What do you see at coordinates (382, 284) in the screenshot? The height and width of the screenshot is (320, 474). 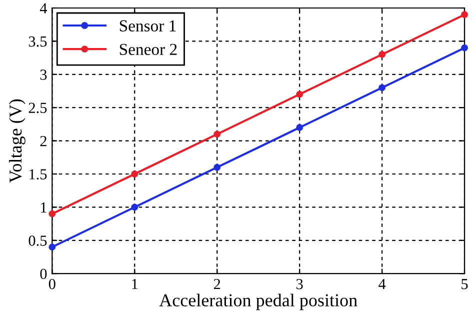 I see `x-tick-label: 4` at bounding box center [382, 284].